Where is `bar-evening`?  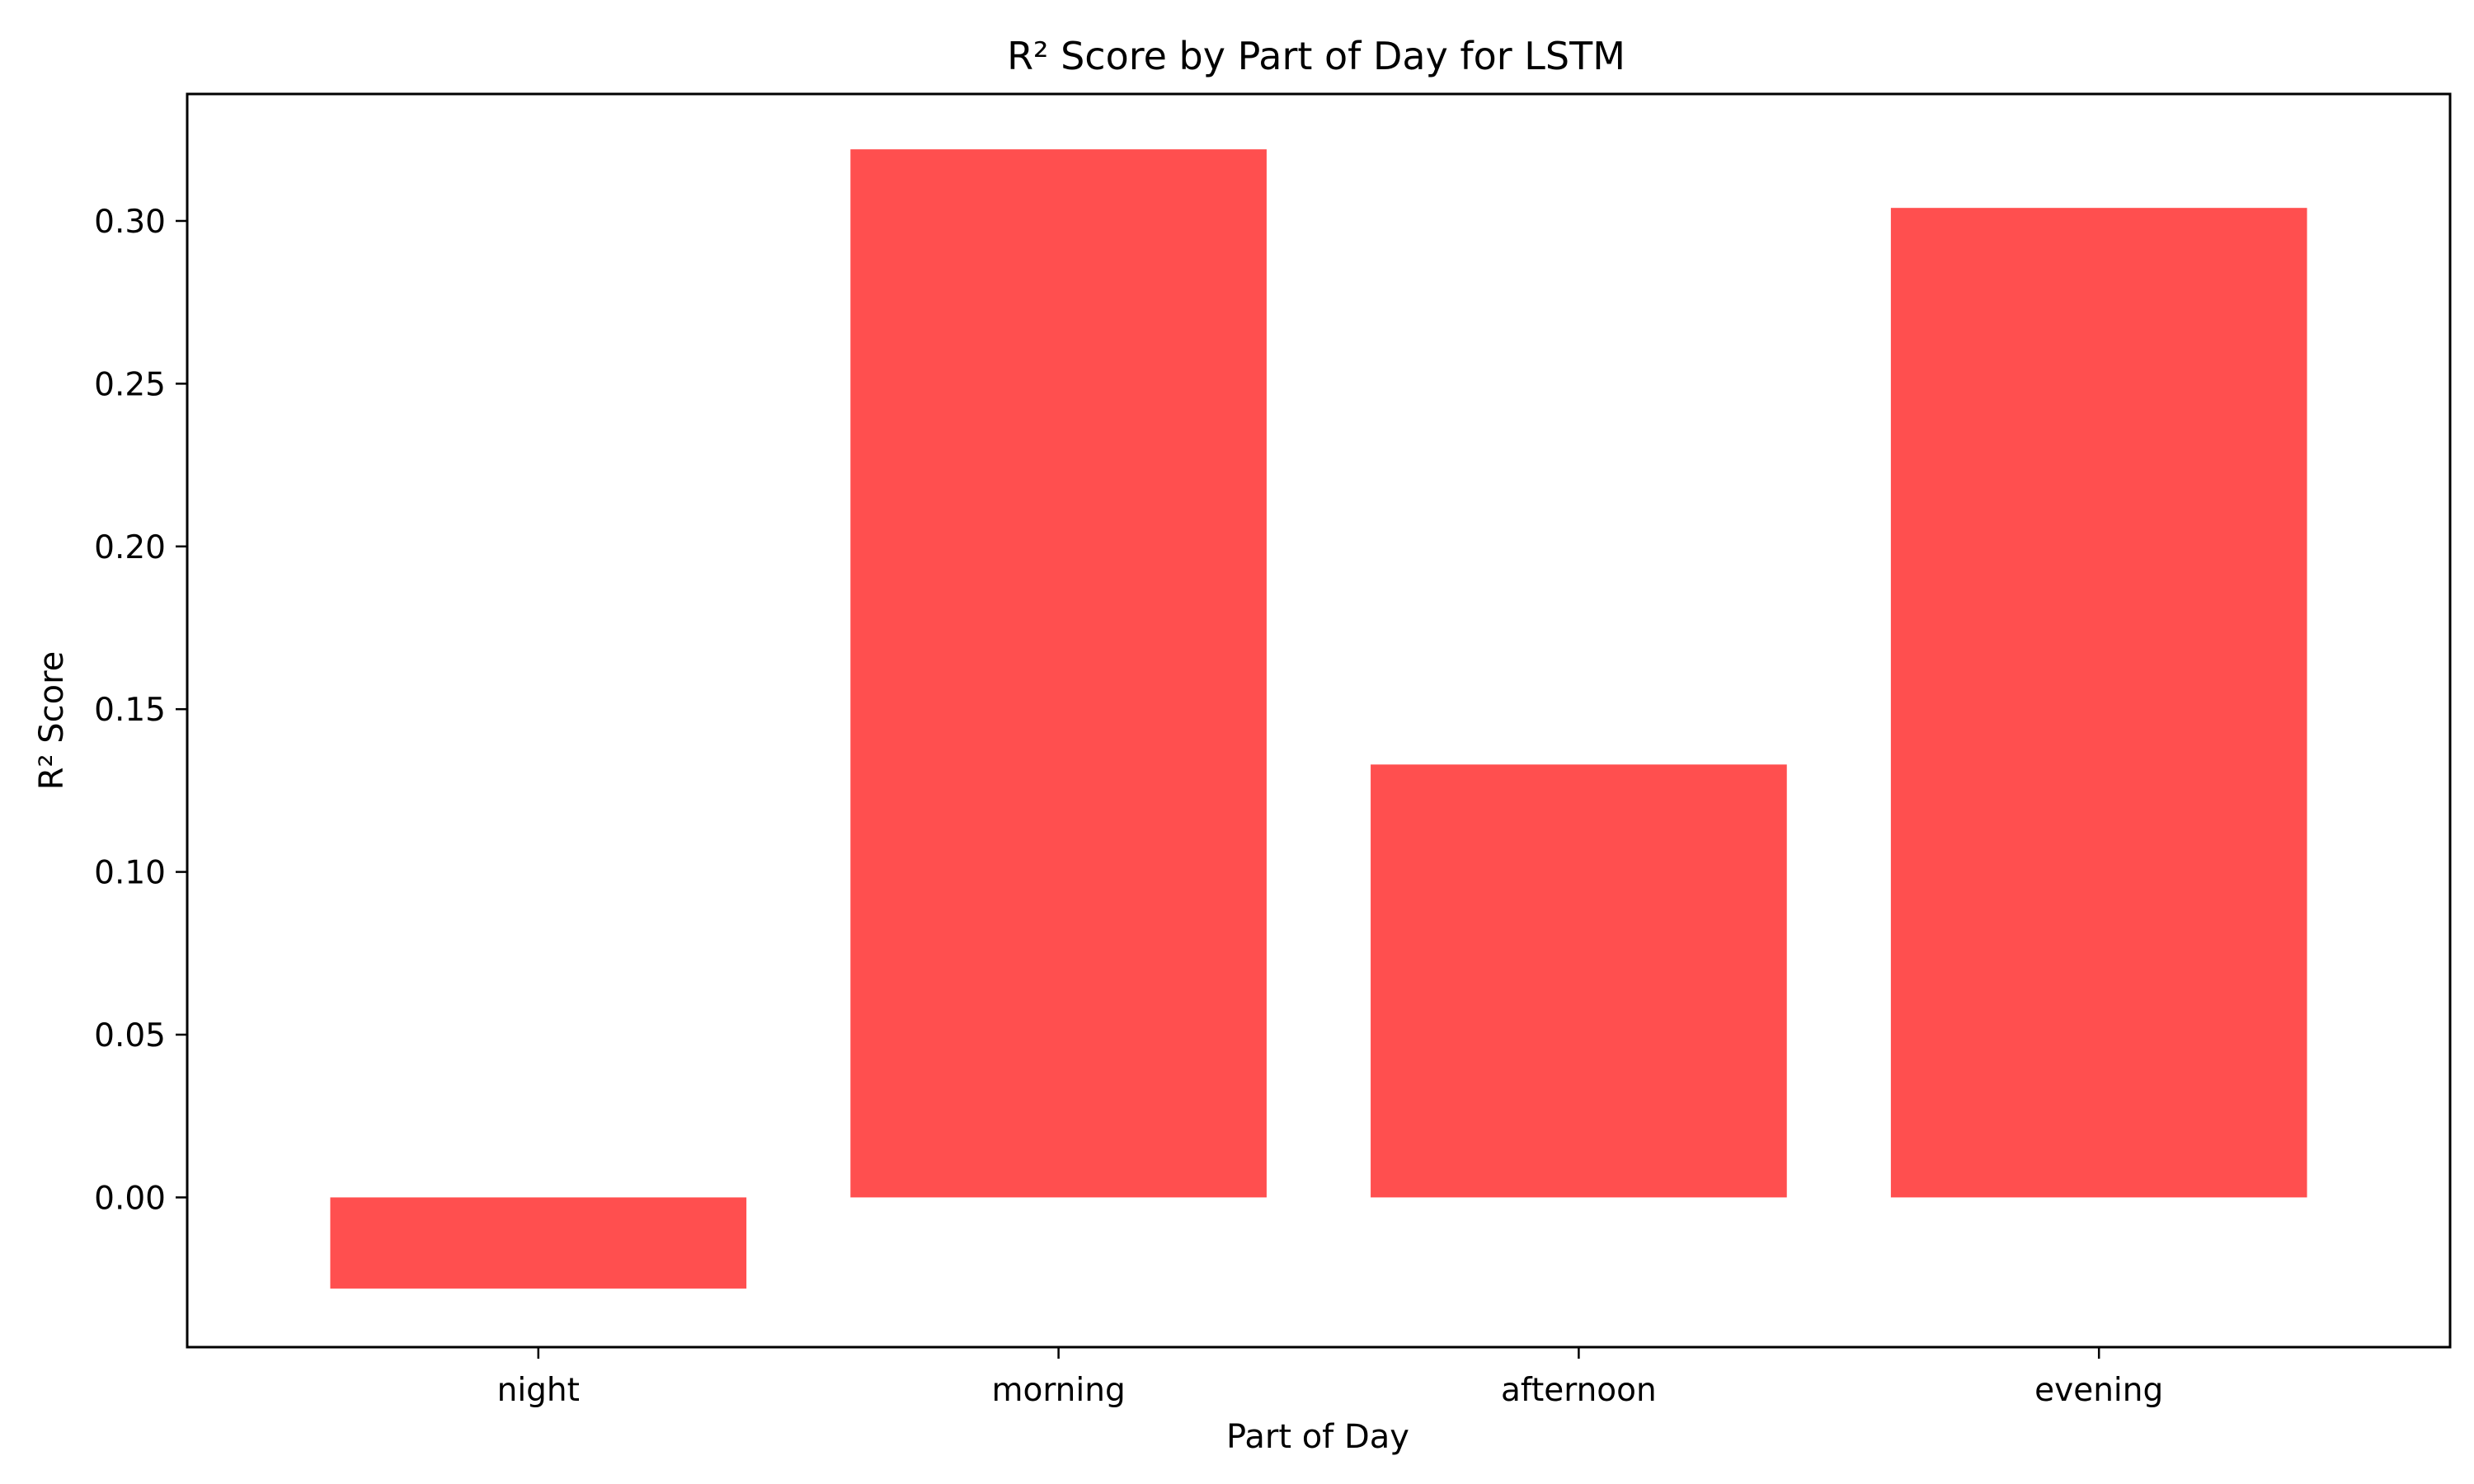
bar-evening is located at coordinates (2098, 703).